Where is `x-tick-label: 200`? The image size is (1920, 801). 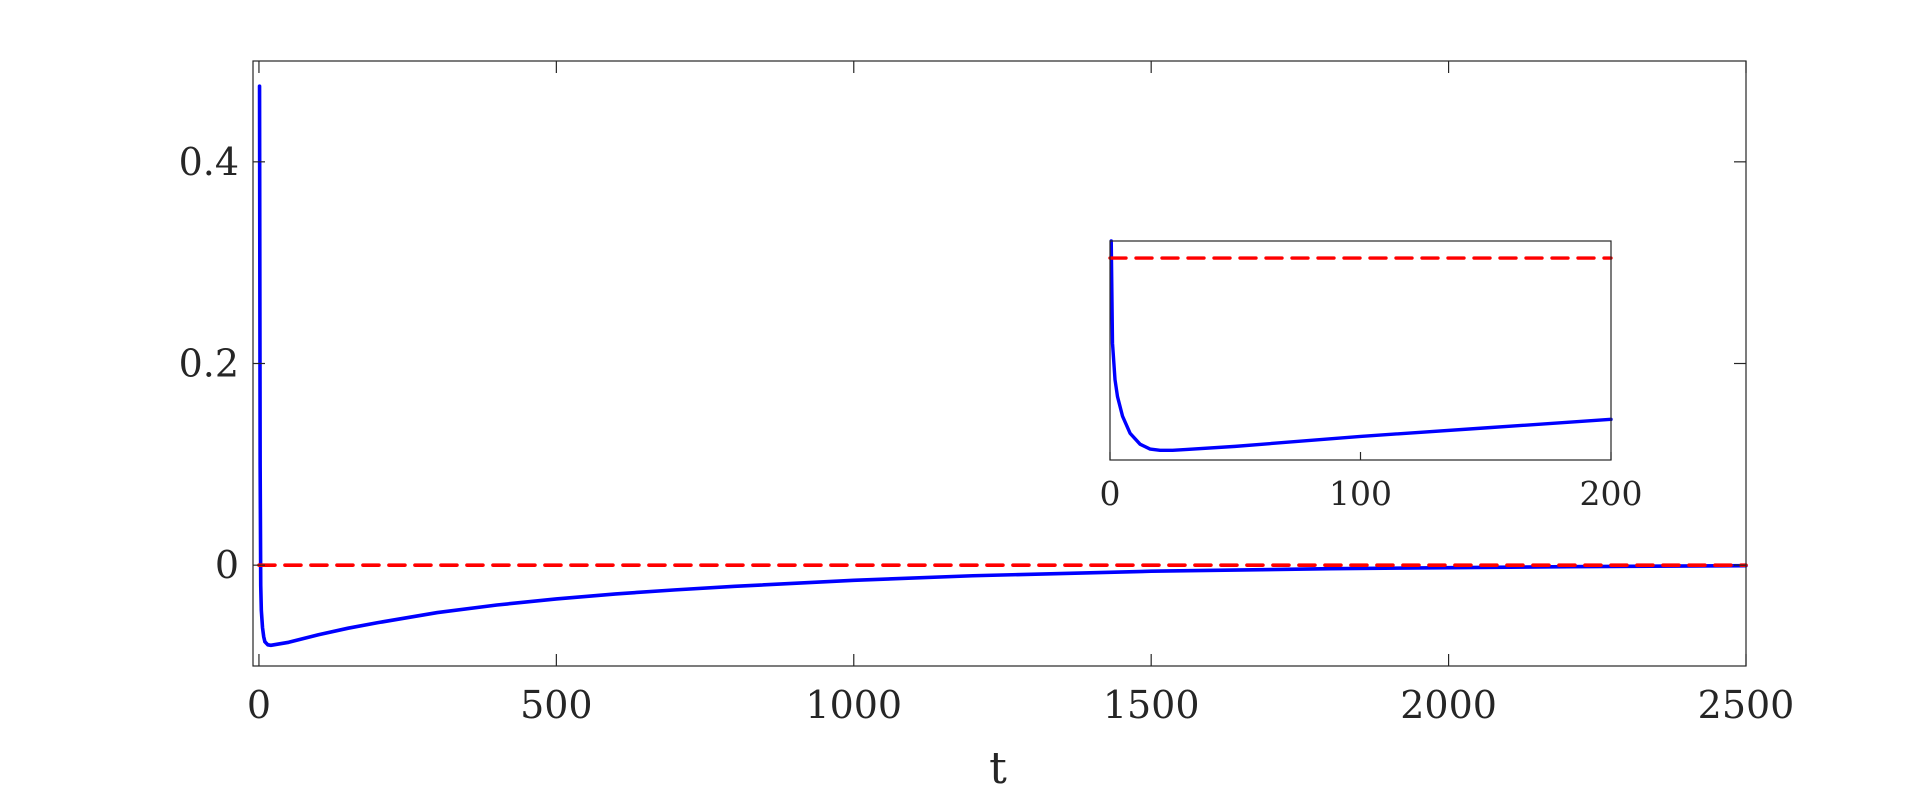
x-tick-label: 200 is located at coordinates (1611, 493).